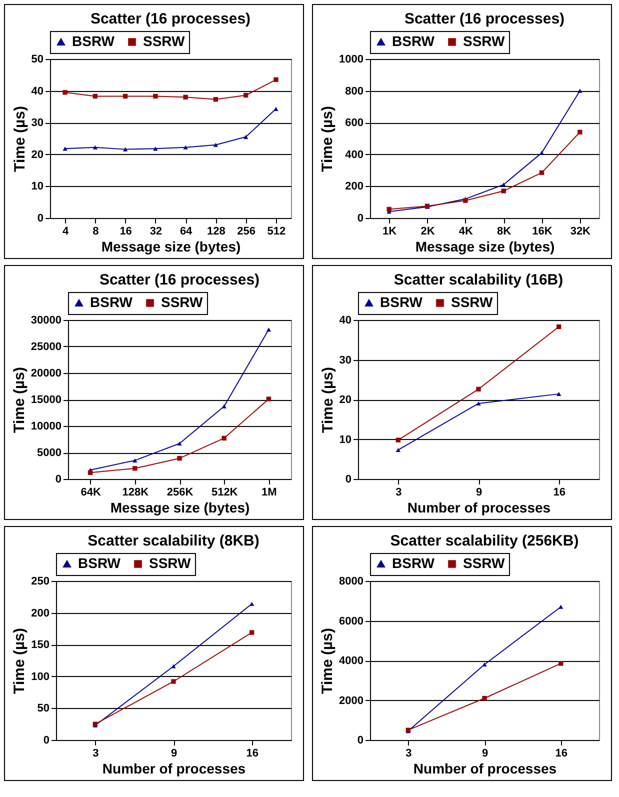  What do you see at coordinates (180, 492) in the screenshot?
I see `x-tick-label: 256K` at bounding box center [180, 492].